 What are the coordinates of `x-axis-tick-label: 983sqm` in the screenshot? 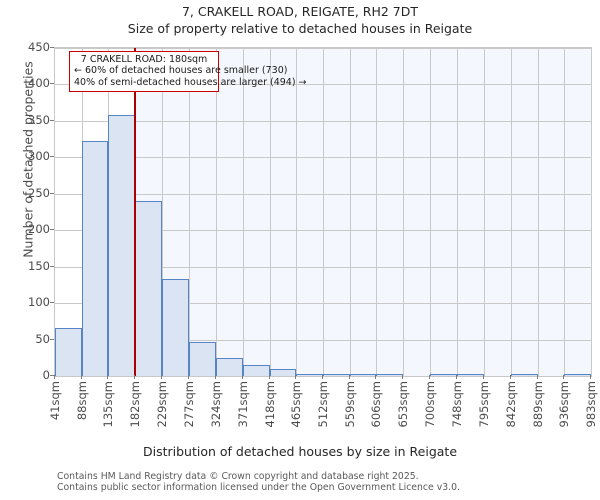 It's located at (591, 404).